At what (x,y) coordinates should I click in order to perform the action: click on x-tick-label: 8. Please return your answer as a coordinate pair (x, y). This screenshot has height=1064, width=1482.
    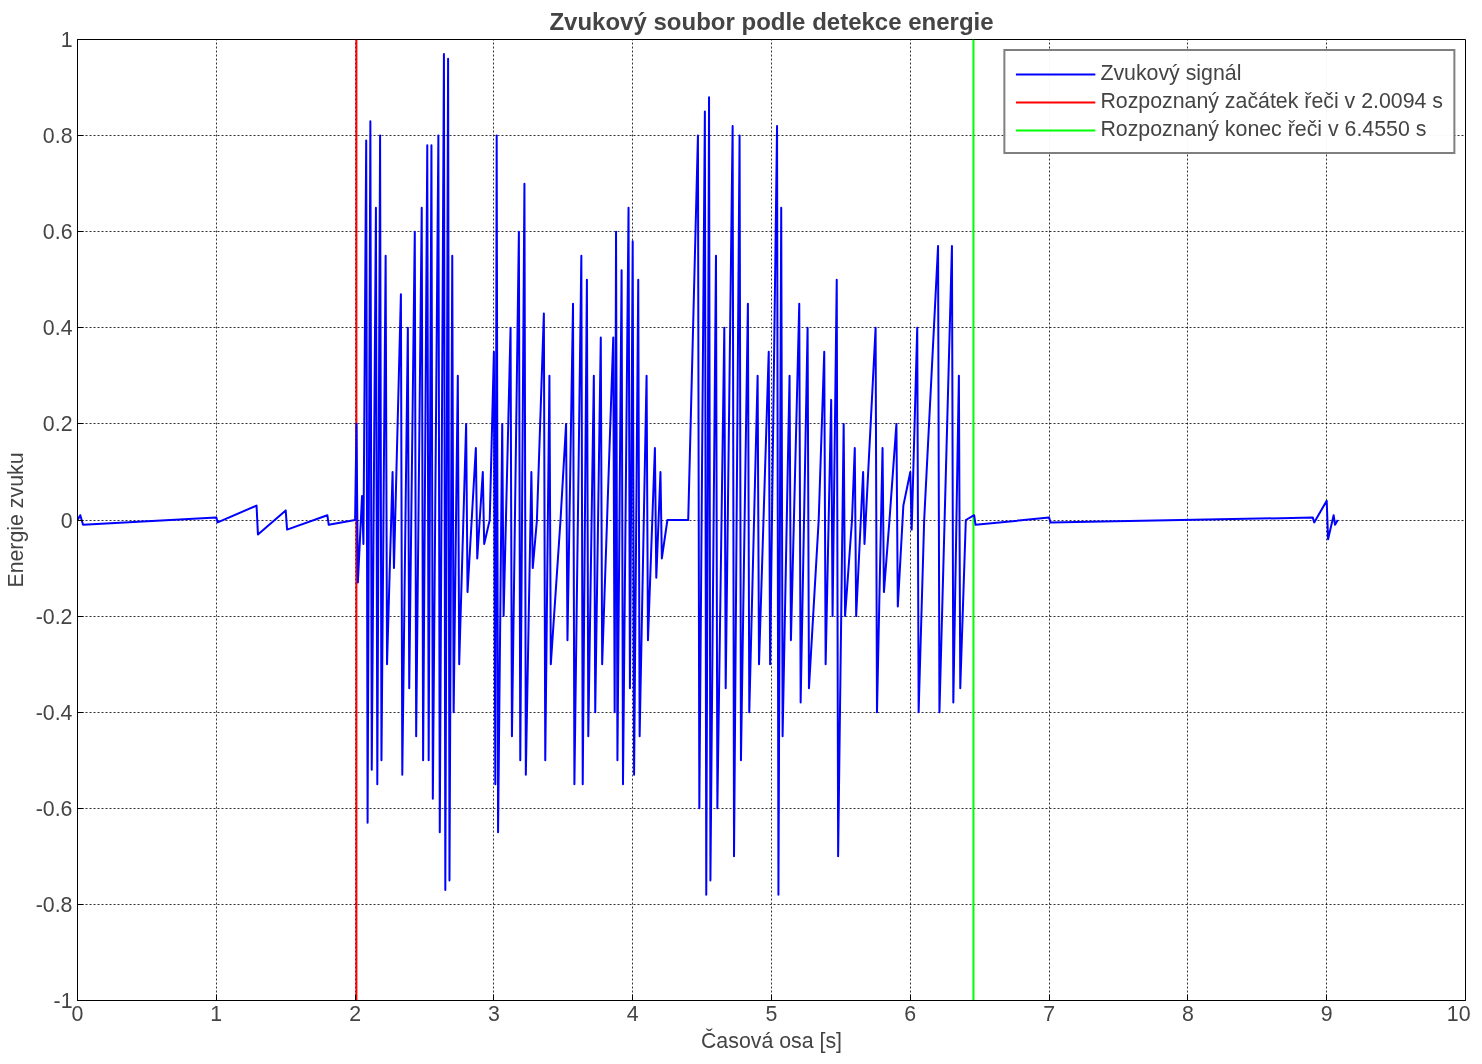
    Looking at the image, I should click on (1187, 1013).